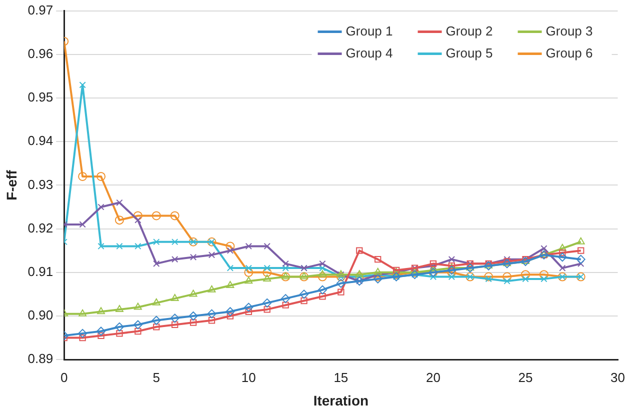  Describe the element at coordinates (341, 377) in the screenshot. I see `x-tick-label: 15` at that location.